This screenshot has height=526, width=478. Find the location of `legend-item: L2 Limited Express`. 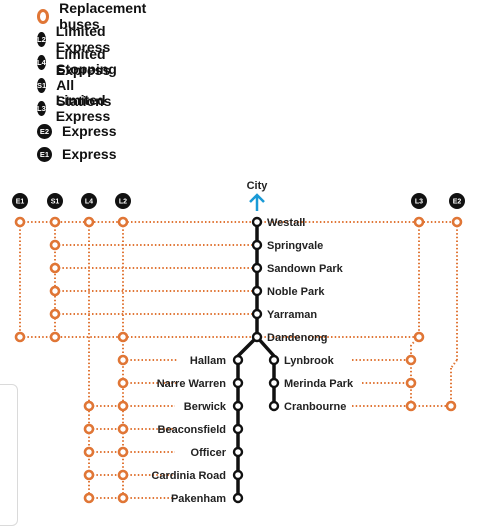

legend-item: L2 Limited Express is located at coordinates (76, 39).